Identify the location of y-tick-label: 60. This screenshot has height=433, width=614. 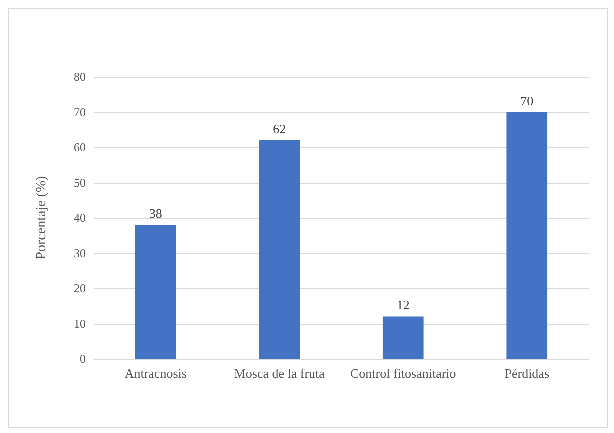
(80, 147).